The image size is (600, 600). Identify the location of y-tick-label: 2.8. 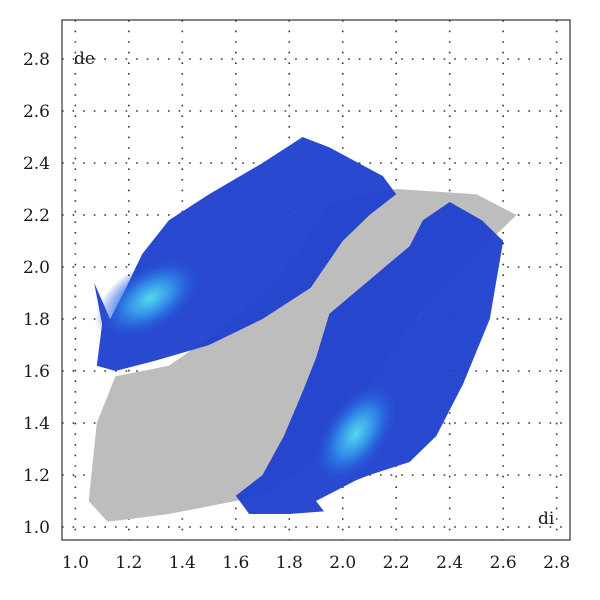
(36, 60).